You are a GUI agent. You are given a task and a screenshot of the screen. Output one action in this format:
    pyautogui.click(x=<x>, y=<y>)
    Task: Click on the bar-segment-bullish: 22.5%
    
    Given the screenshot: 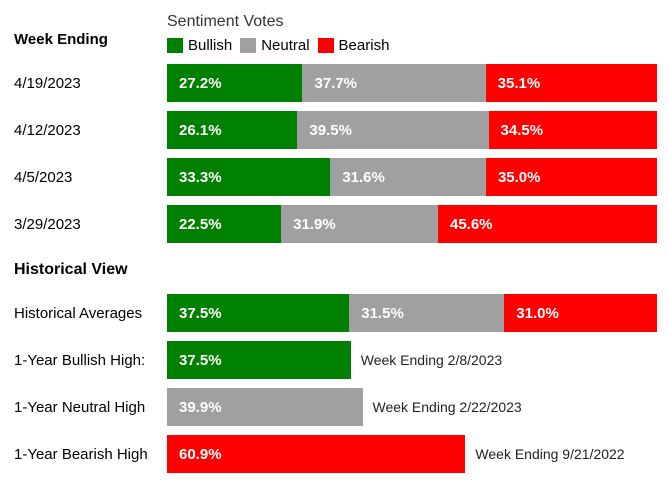 What is the action you would take?
    pyautogui.click(x=224, y=224)
    